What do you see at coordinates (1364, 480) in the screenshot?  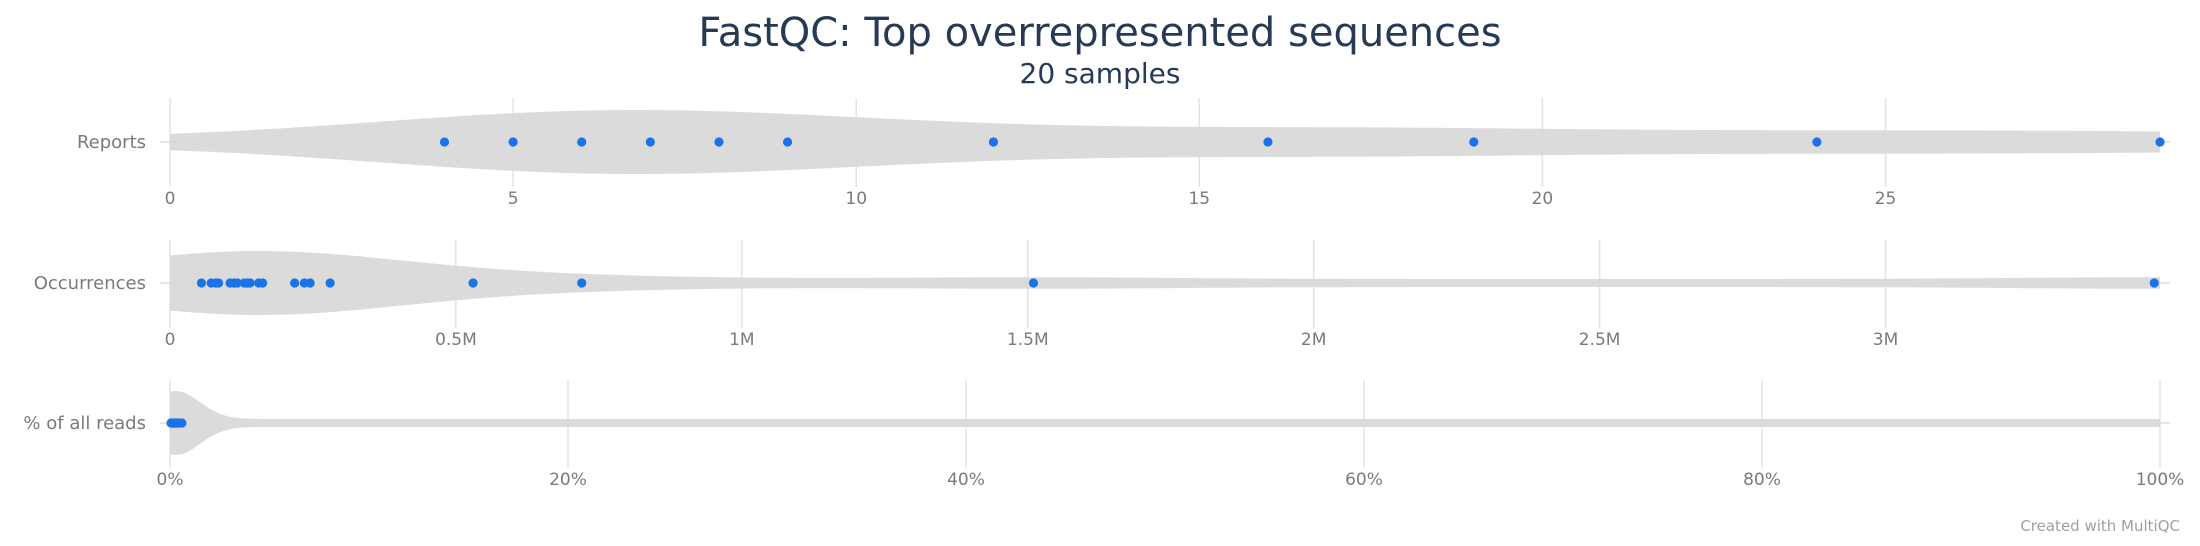 I see `tick-label: 60%` at bounding box center [1364, 480].